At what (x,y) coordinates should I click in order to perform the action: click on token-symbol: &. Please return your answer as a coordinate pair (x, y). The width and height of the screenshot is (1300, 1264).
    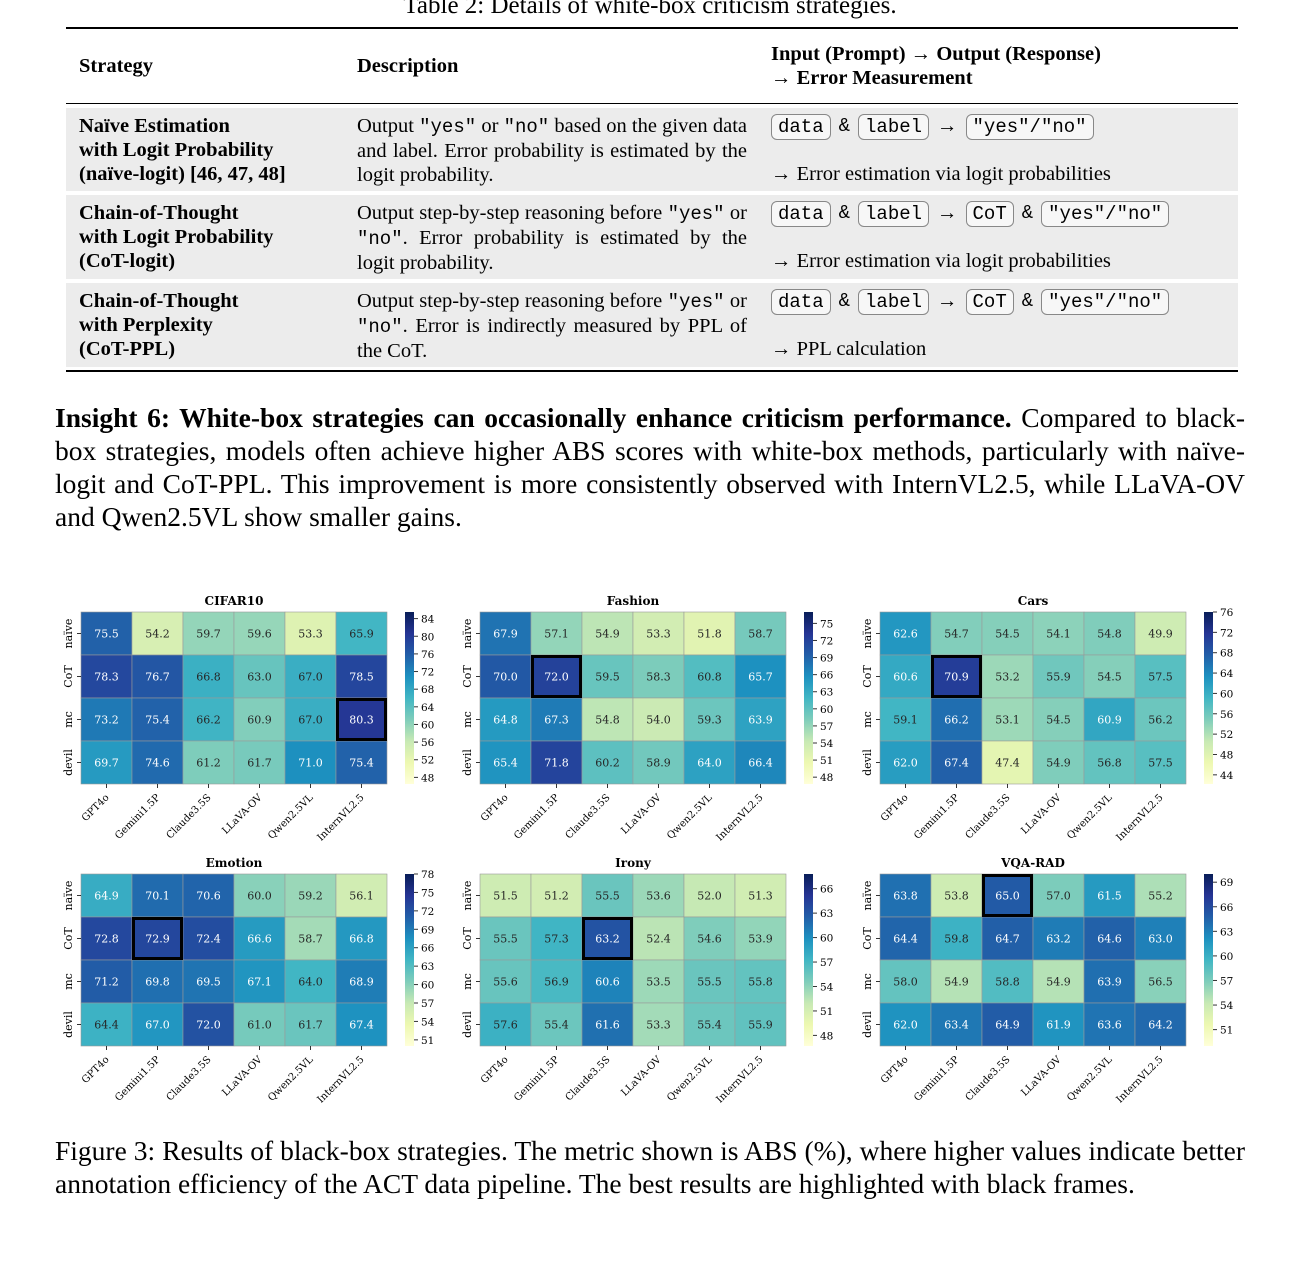
    Looking at the image, I should click on (1027, 213).